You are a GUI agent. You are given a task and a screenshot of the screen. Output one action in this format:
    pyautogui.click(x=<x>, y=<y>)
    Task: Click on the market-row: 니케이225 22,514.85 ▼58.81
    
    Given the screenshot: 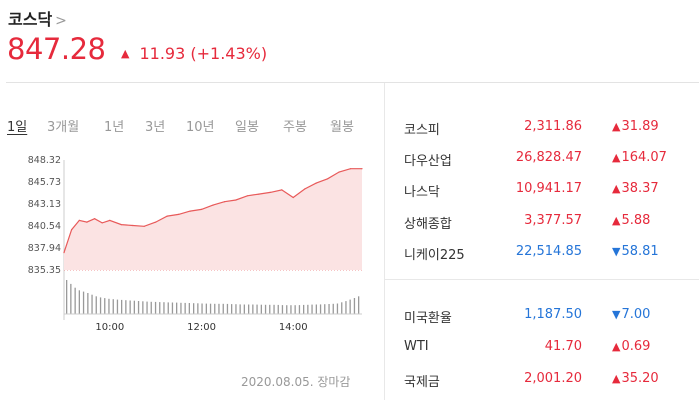 What is the action you would take?
    pyautogui.click(x=549, y=254)
    